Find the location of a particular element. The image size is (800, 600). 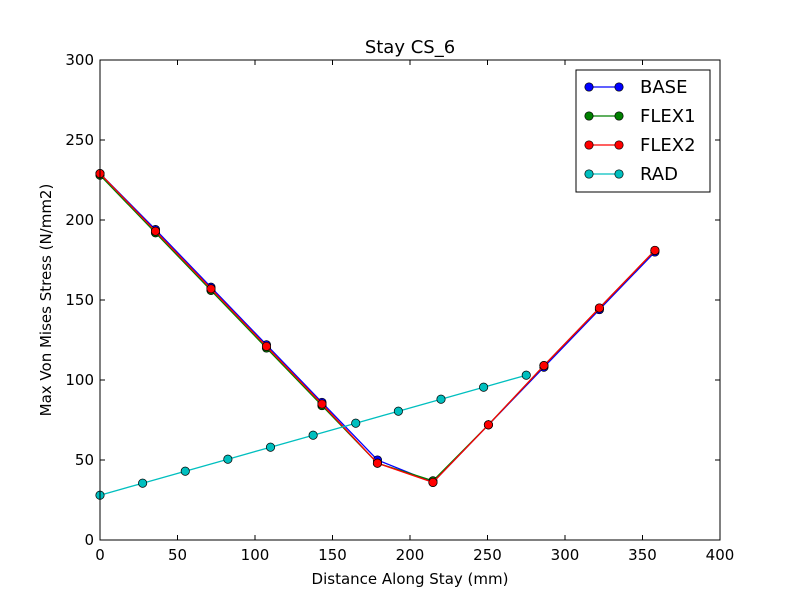

x-axis-label: Distance Along Stay (mm) is located at coordinates (410, 579).